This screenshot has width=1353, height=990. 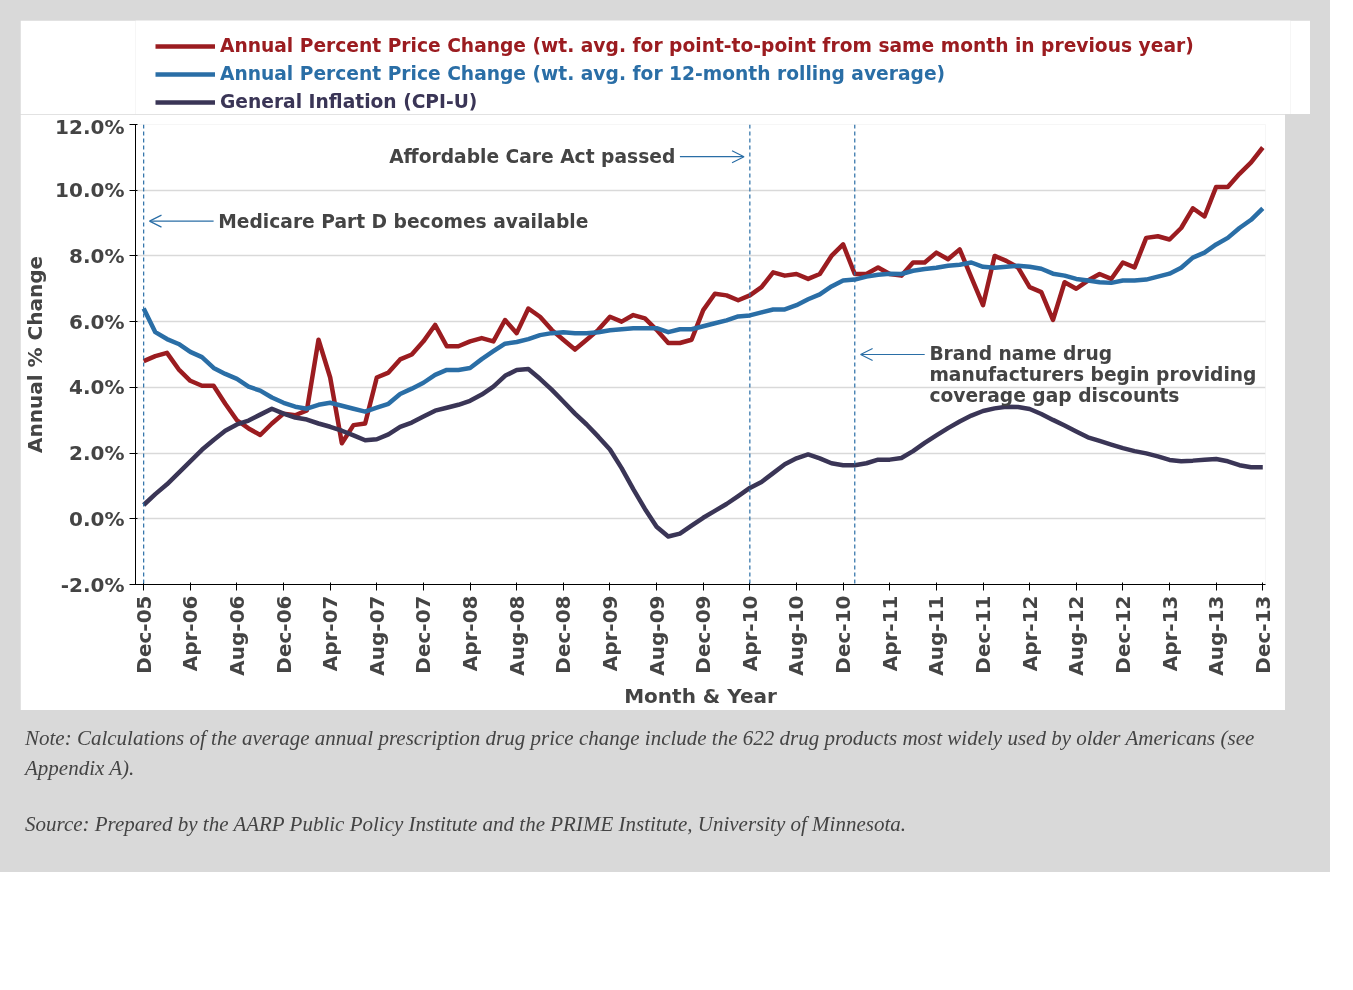 I want to click on legend-label: General Inflation (CPI-U), so click(x=349, y=101).